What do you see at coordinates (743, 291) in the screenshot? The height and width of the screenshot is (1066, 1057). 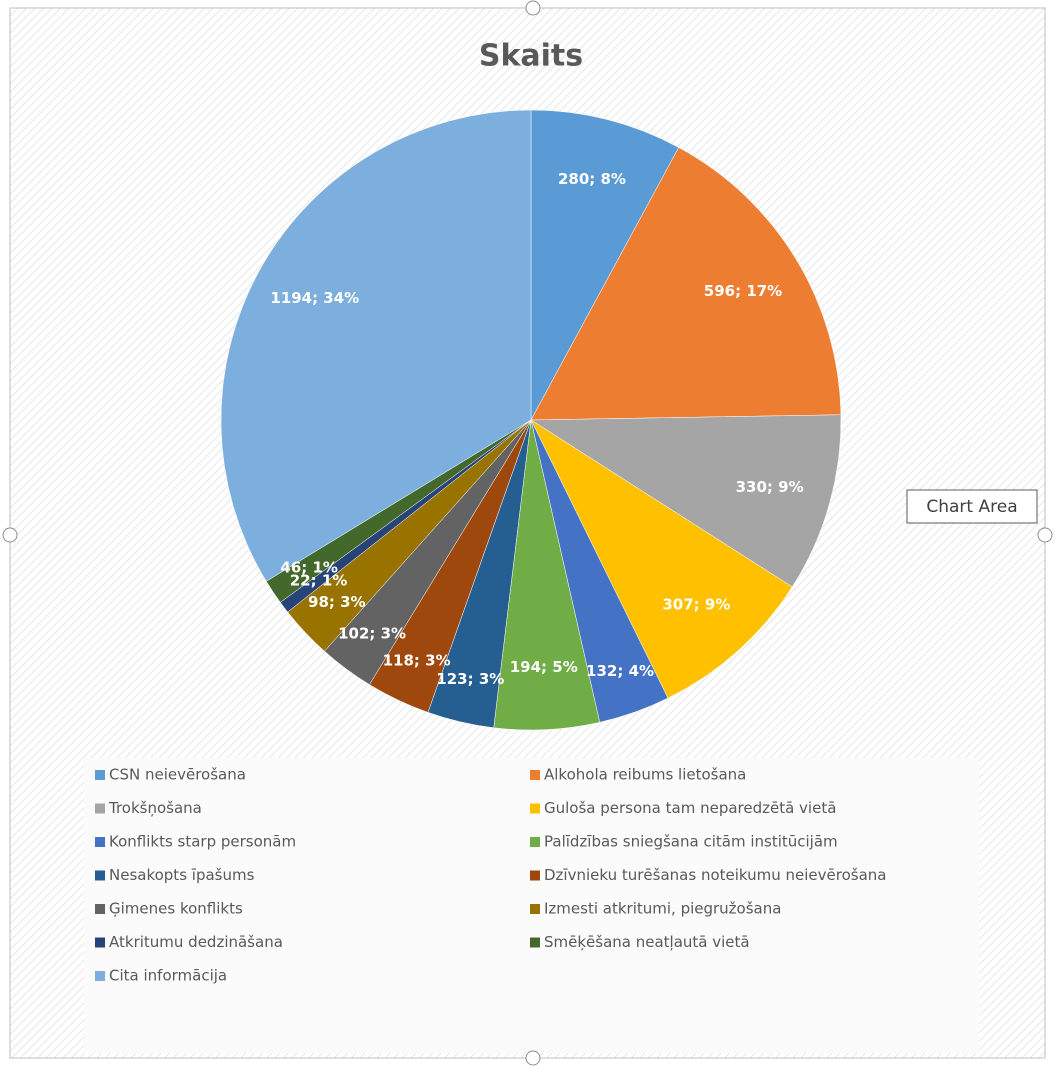 I see `data-label: 596; 17%` at bounding box center [743, 291].